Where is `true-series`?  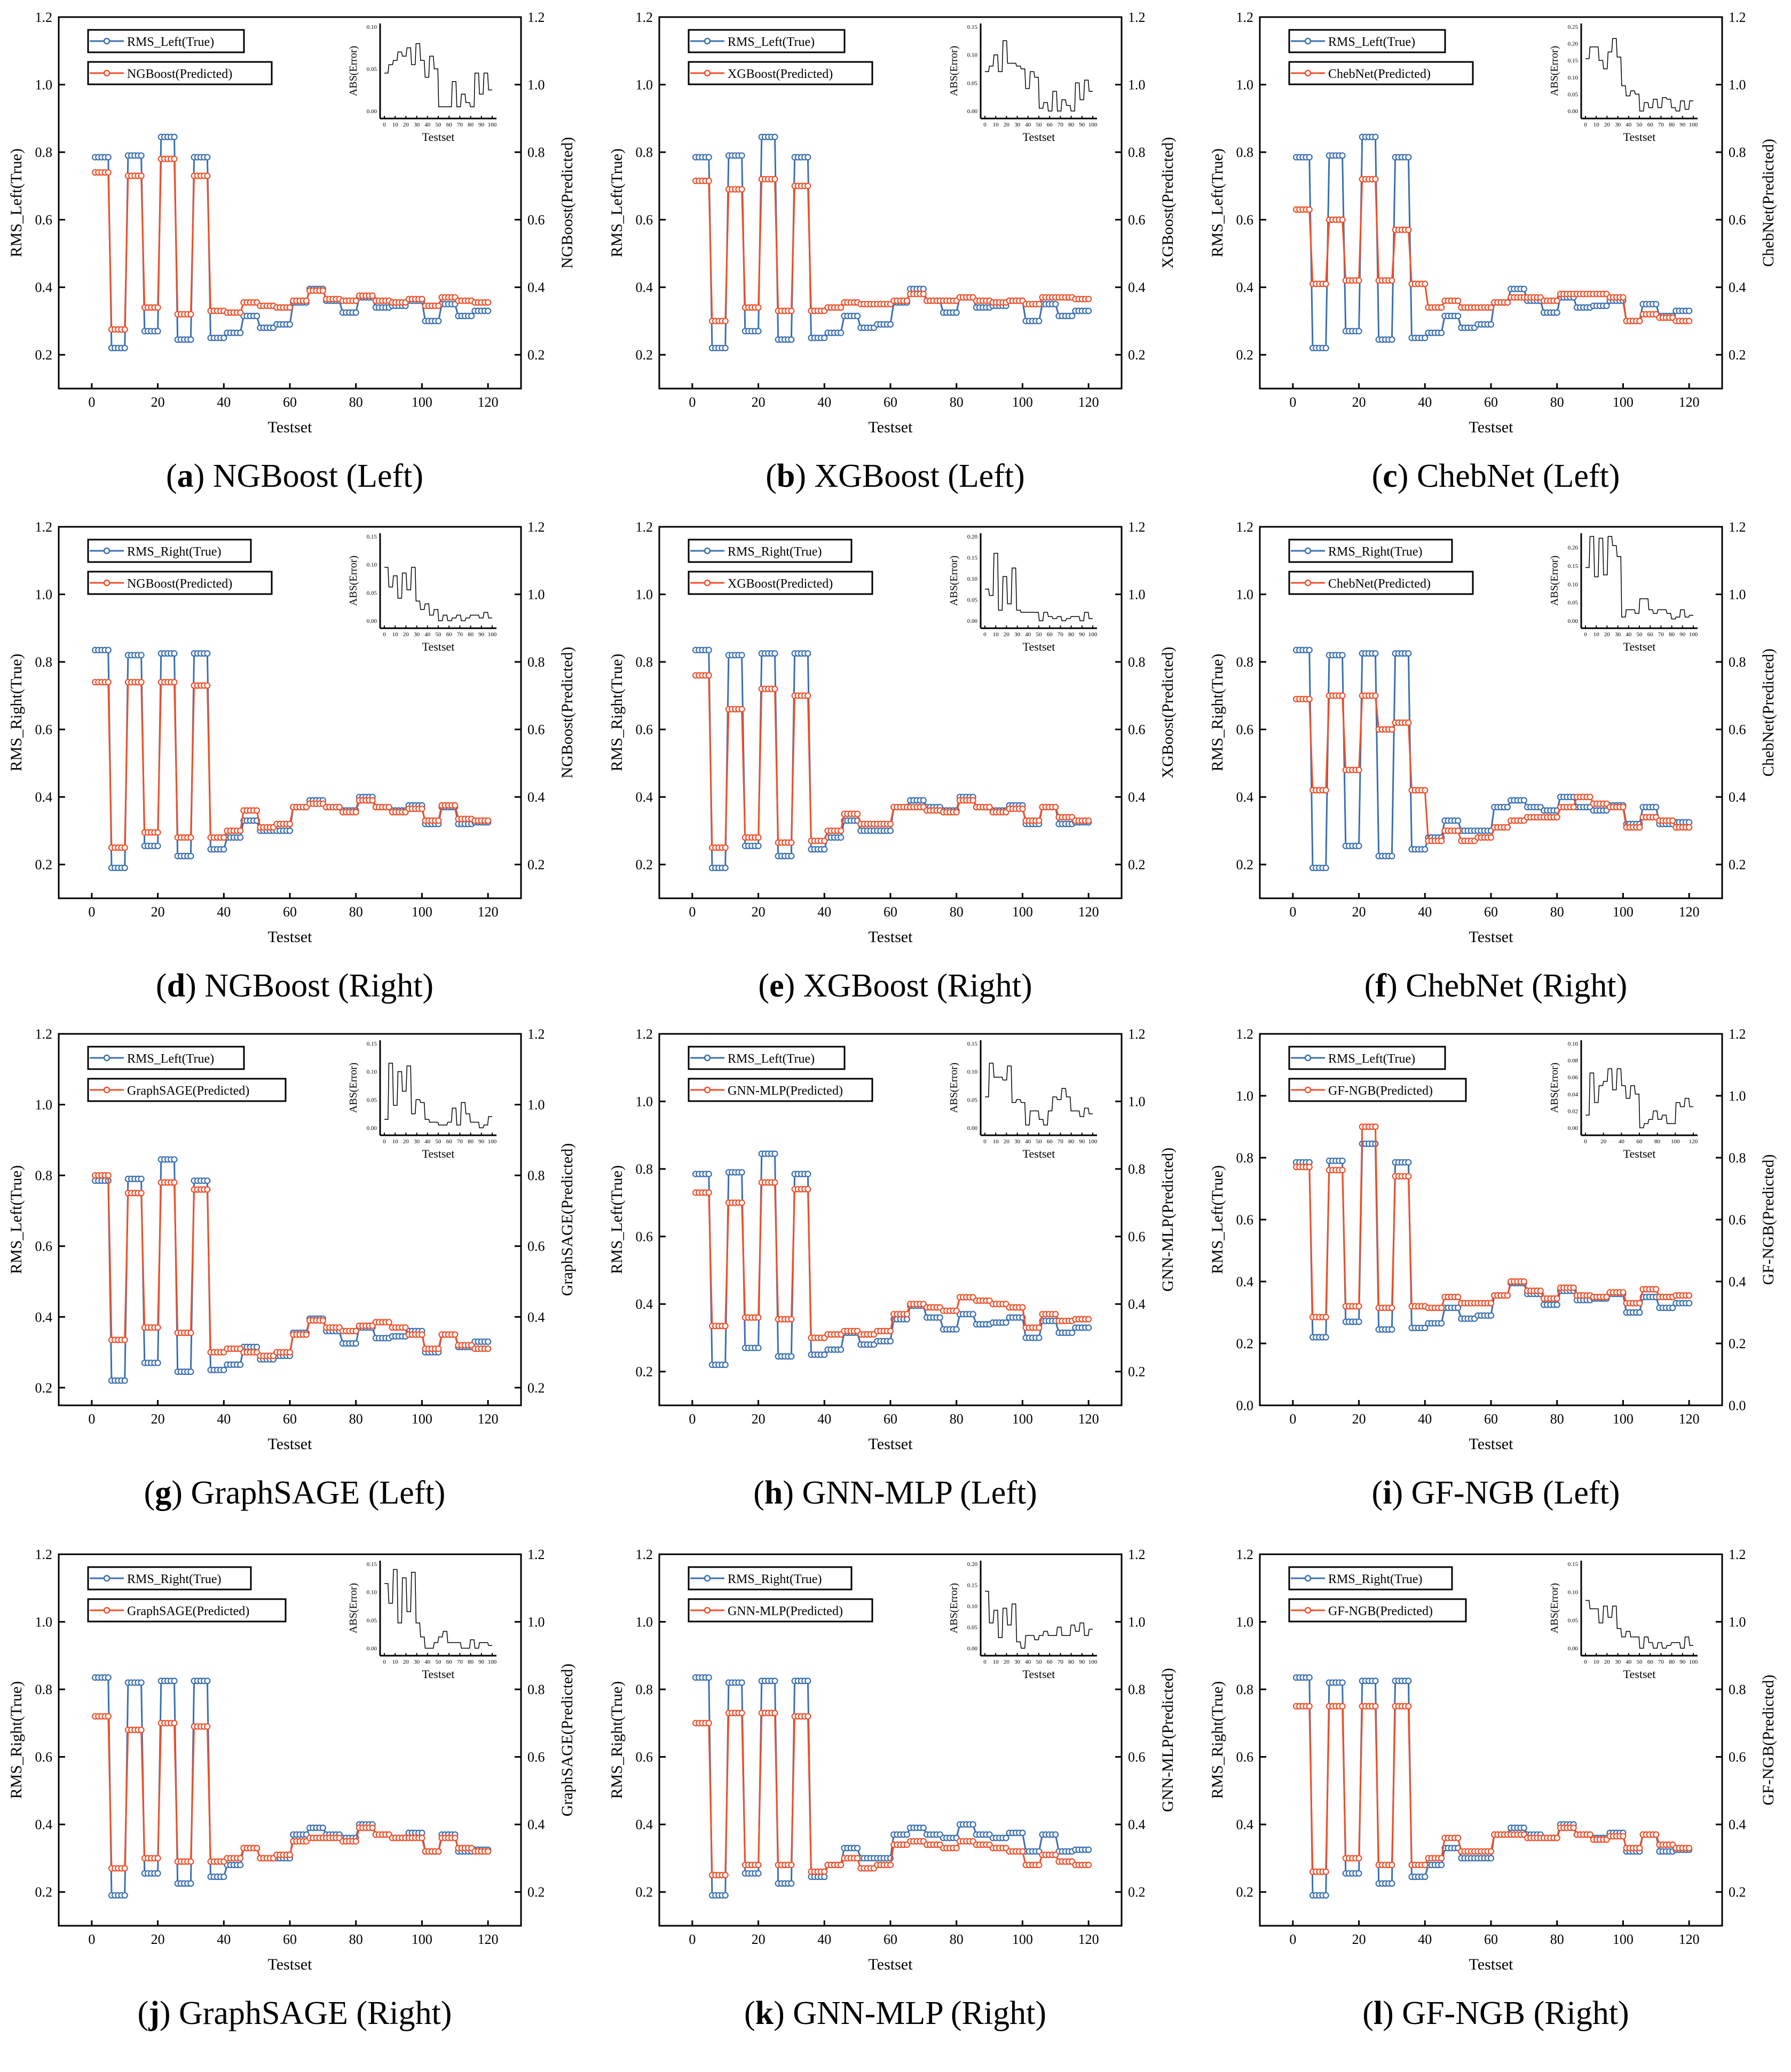
true-series is located at coordinates (291, 759).